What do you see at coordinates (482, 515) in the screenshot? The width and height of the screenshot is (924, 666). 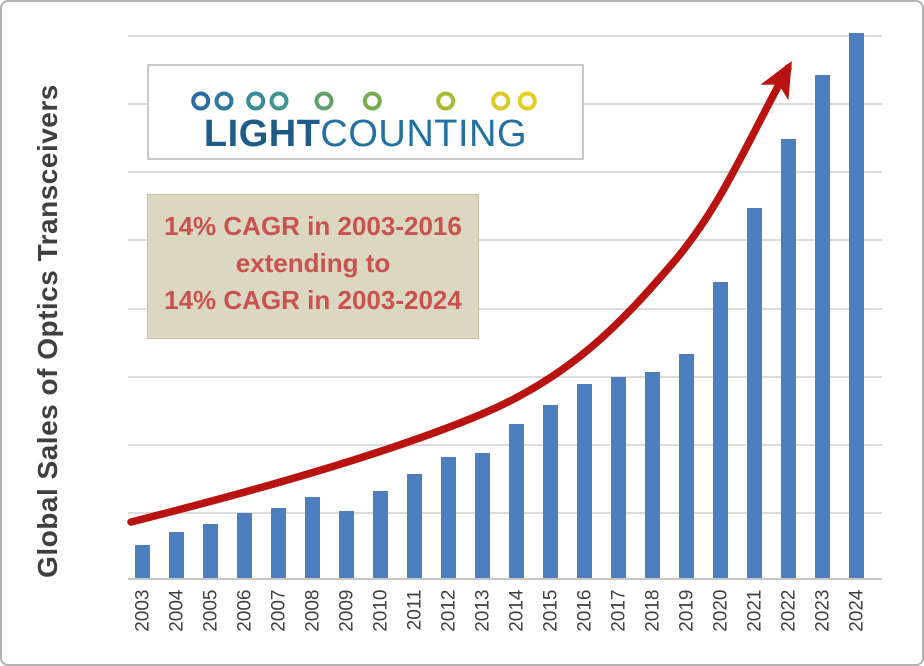 I see `bar-2013` at bounding box center [482, 515].